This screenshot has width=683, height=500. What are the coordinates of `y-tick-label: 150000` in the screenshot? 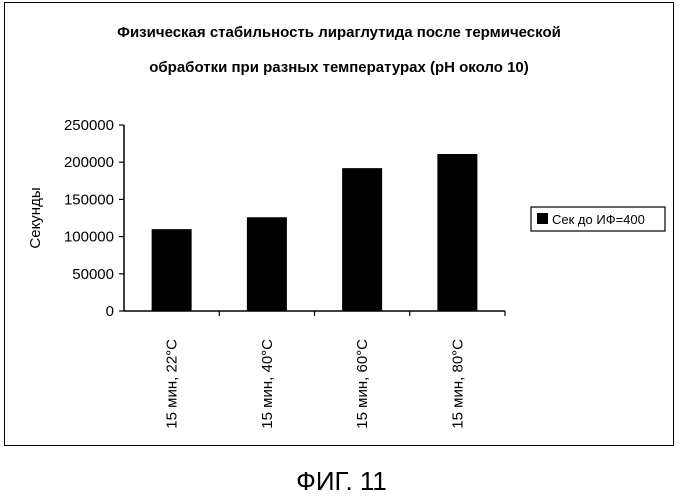 It's located at (89, 199).